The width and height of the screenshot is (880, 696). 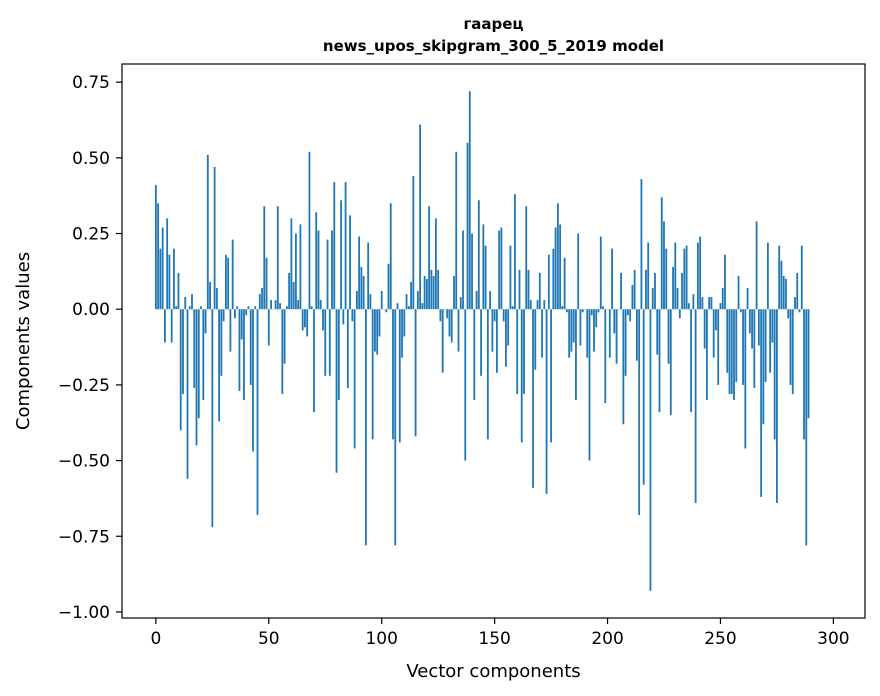 What do you see at coordinates (84, 537) in the screenshot?
I see `y-tick-label: −0.75` at bounding box center [84, 537].